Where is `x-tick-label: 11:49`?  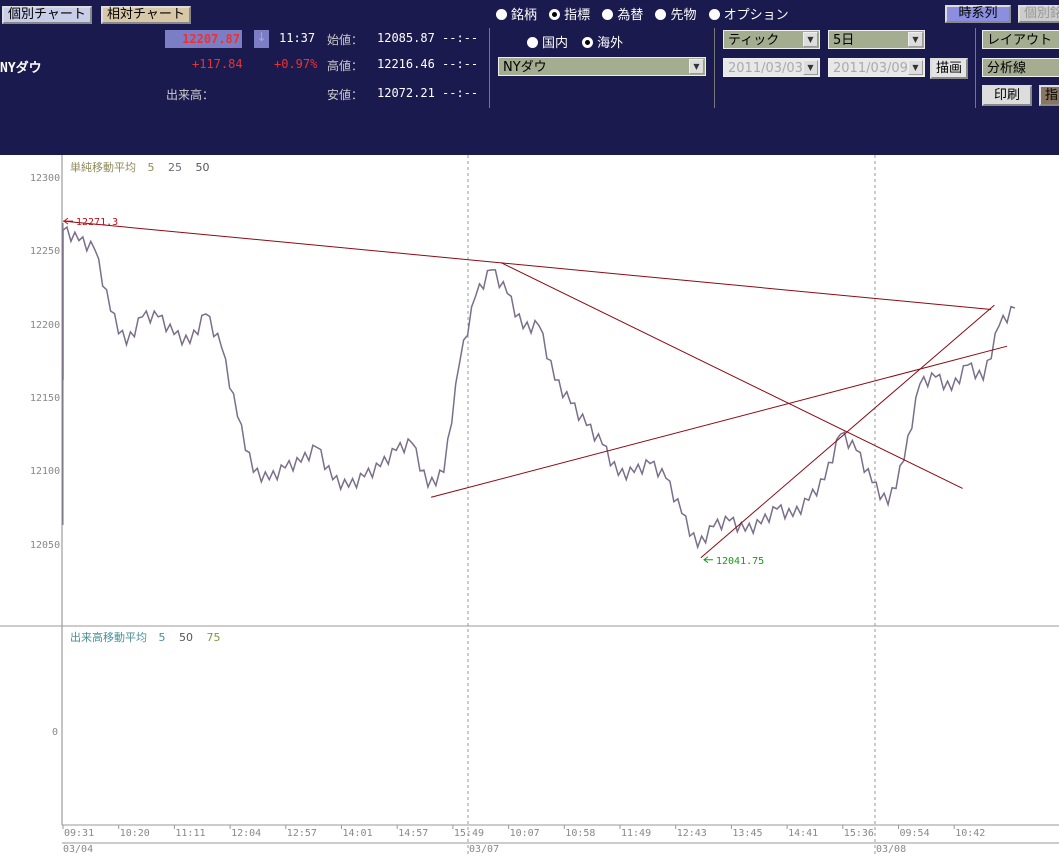 x-tick-label: 11:49 is located at coordinates (636, 833).